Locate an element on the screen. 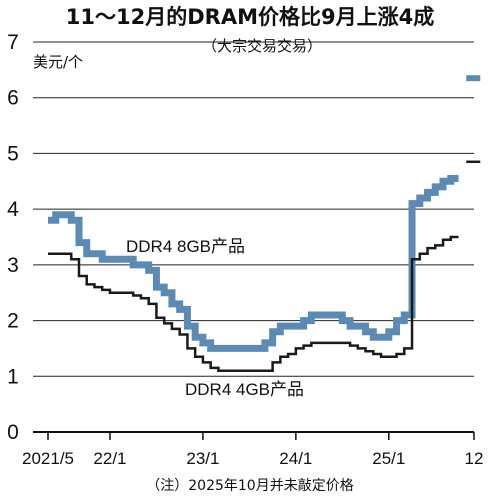  y-tick-label: 0 is located at coordinates (13, 432).